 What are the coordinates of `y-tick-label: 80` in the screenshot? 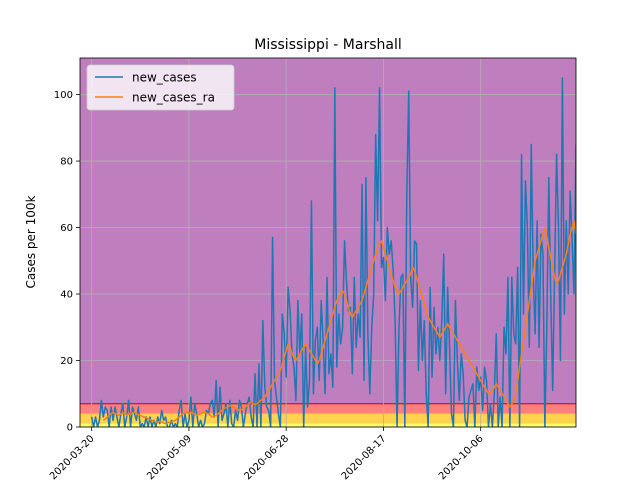 It's located at (66, 162).